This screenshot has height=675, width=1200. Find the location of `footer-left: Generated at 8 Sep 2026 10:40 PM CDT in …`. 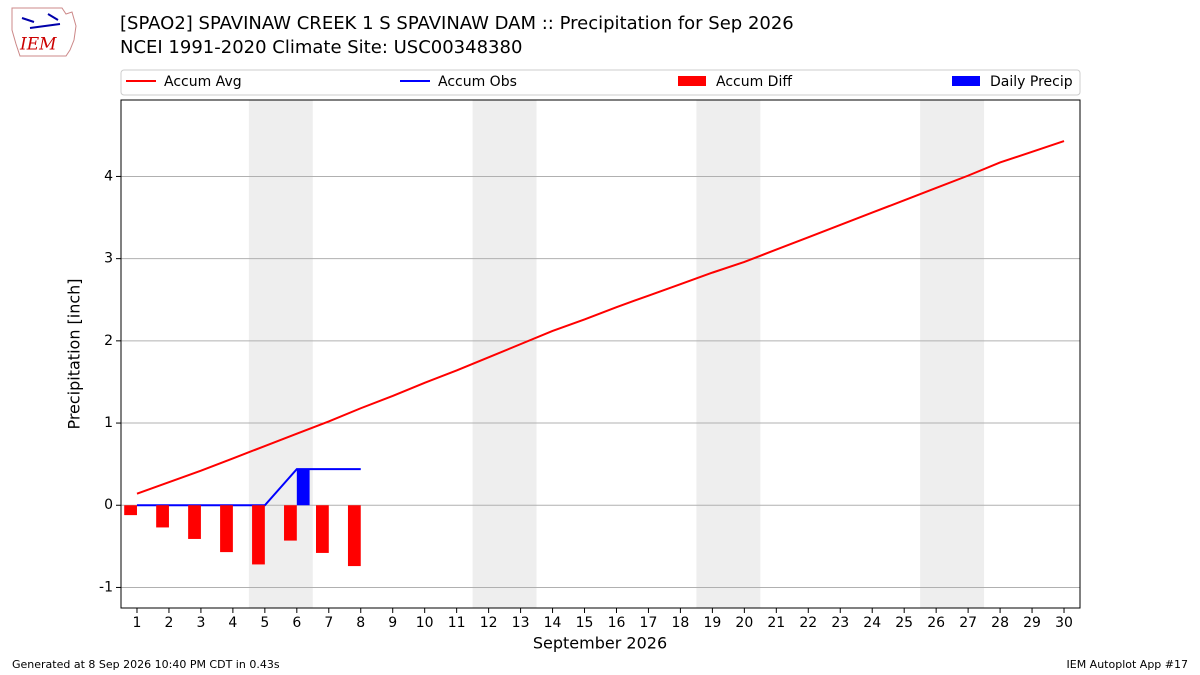

footer-left: Generated at 8 Sep 2026 10:40 PM CDT in … is located at coordinates (146, 664).